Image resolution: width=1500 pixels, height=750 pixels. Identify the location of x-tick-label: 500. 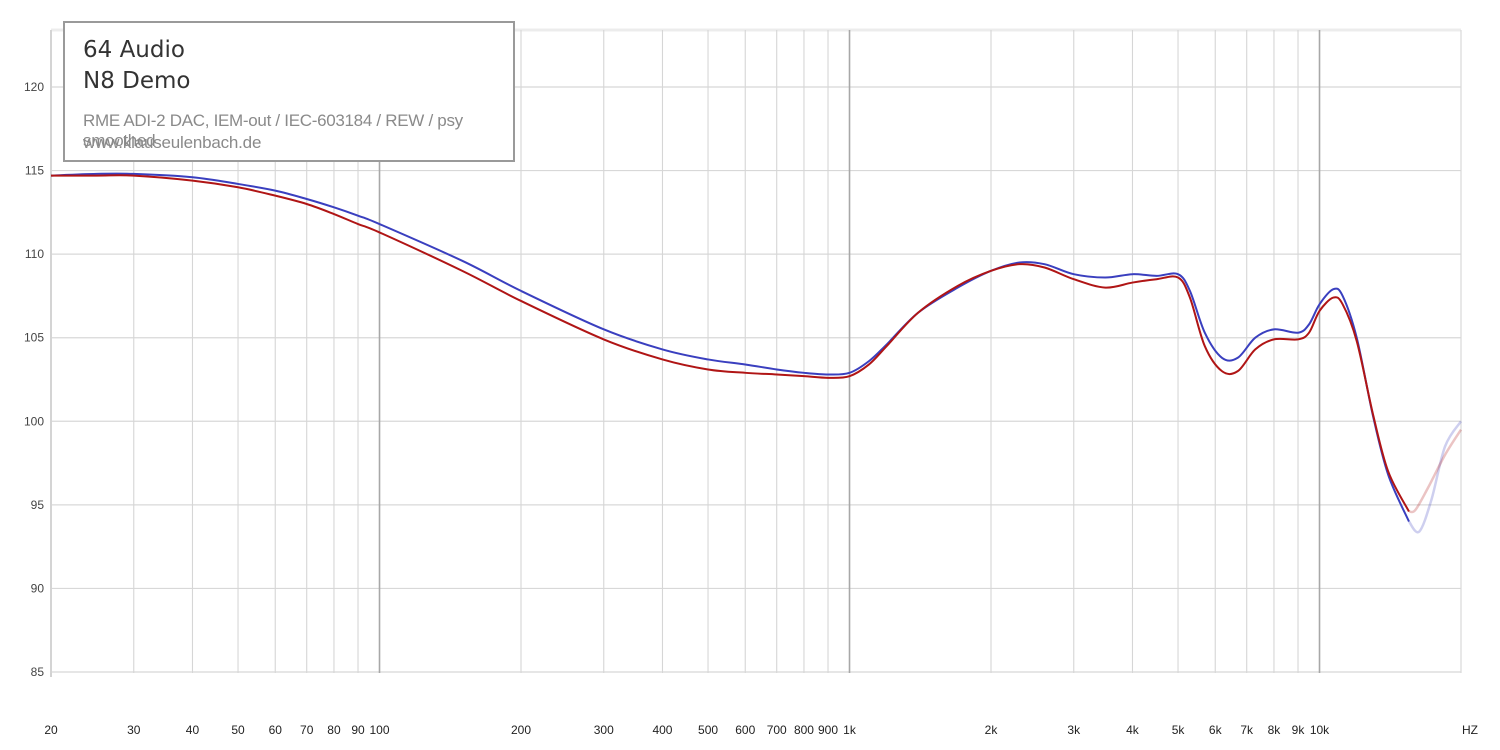
(708, 730).